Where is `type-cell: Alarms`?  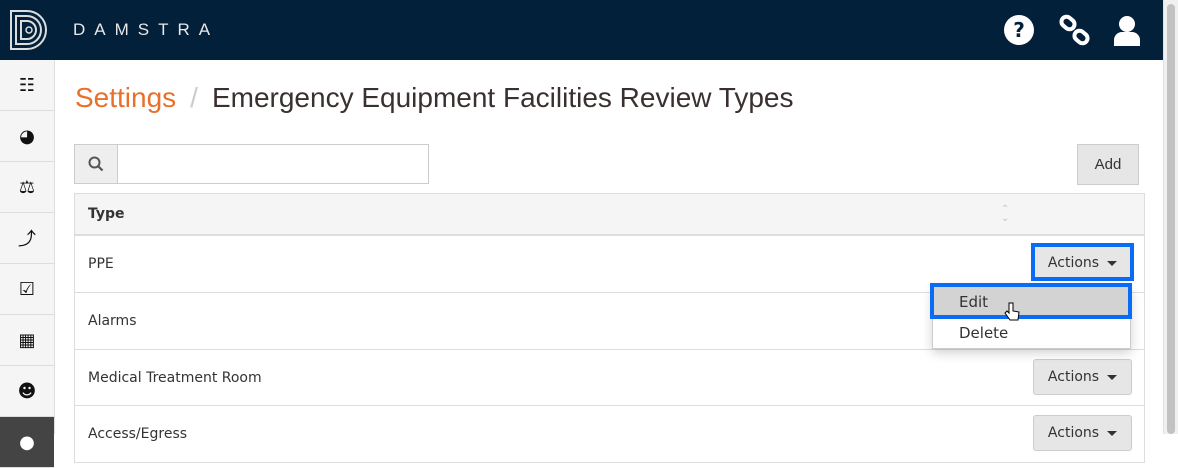 type-cell: Alarms is located at coordinates (112, 321).